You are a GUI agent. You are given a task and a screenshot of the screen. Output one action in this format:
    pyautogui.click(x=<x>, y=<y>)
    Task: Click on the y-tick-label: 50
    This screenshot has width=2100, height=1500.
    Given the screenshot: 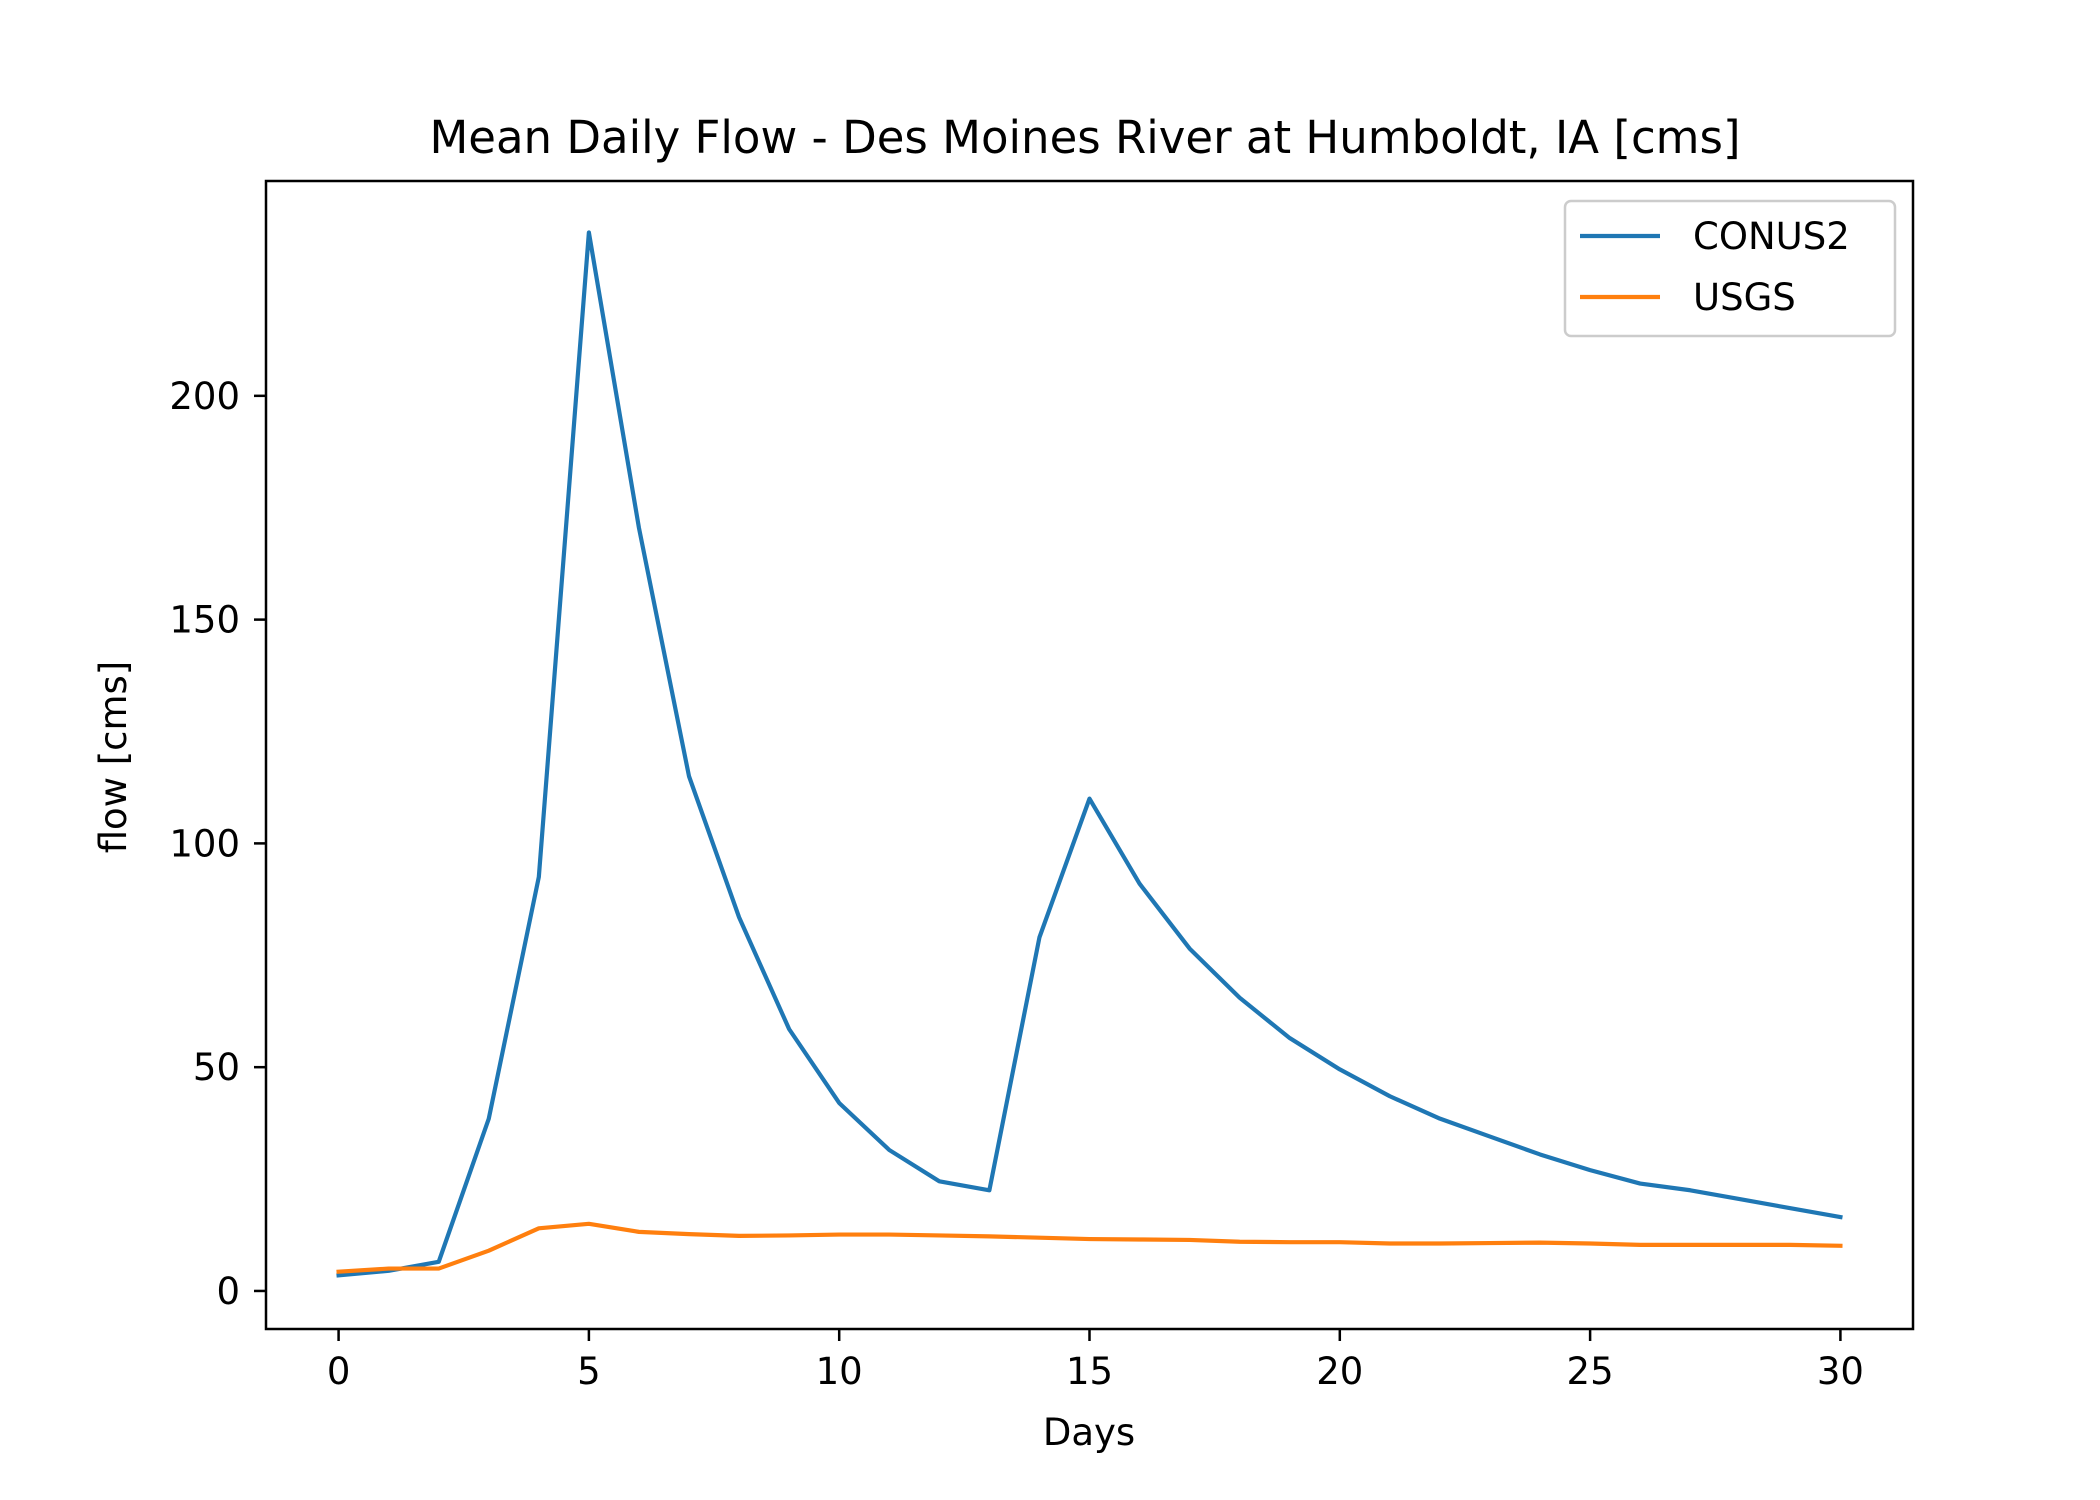 What is the action you would take?
    pyautogui.click(x=216, y=1067)
    